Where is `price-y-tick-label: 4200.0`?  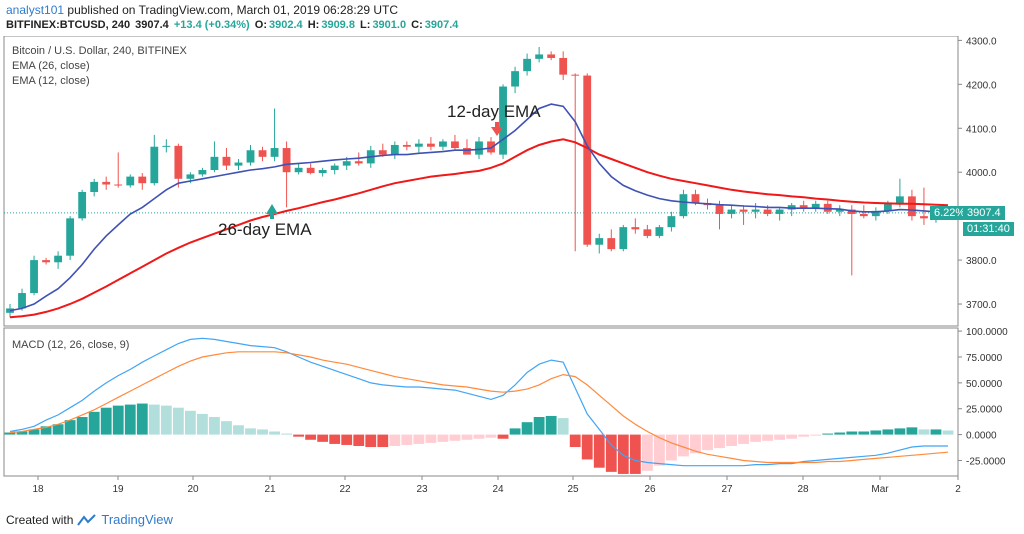 price-y-tick-label: 4200.0 is located at coordinates (981, 85).